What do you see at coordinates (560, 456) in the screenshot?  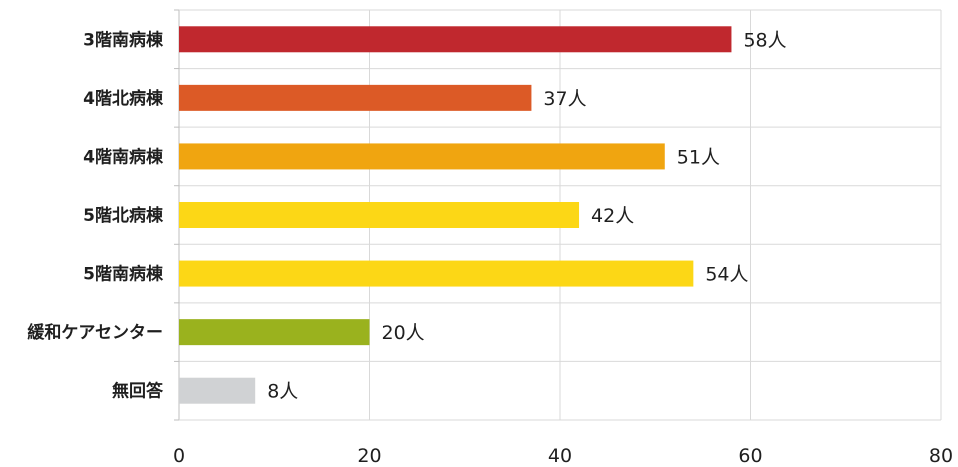 I see `x-tick-label: 40` at bounding box center [560, 456].